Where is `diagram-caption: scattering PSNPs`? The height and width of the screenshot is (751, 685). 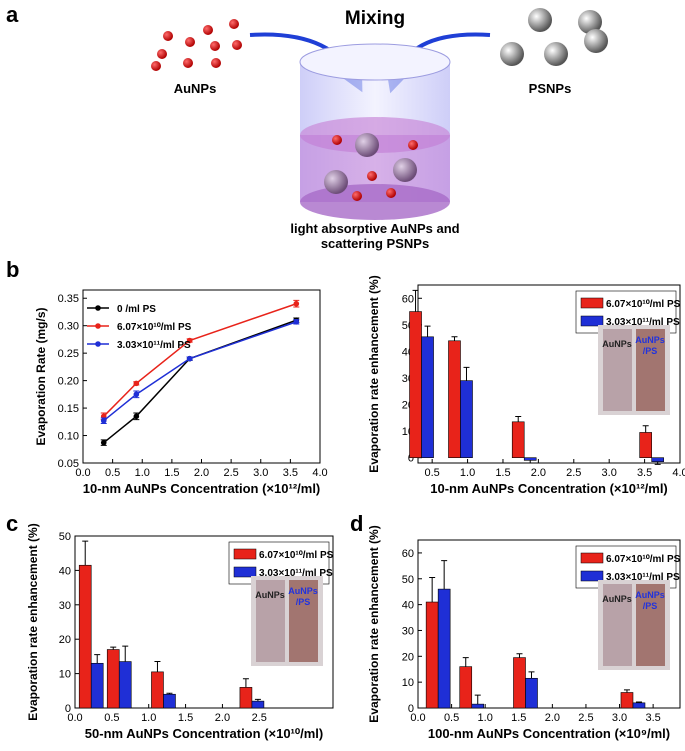
diagram-caption: scattering PSNPs is located at coordinates (375, 243).